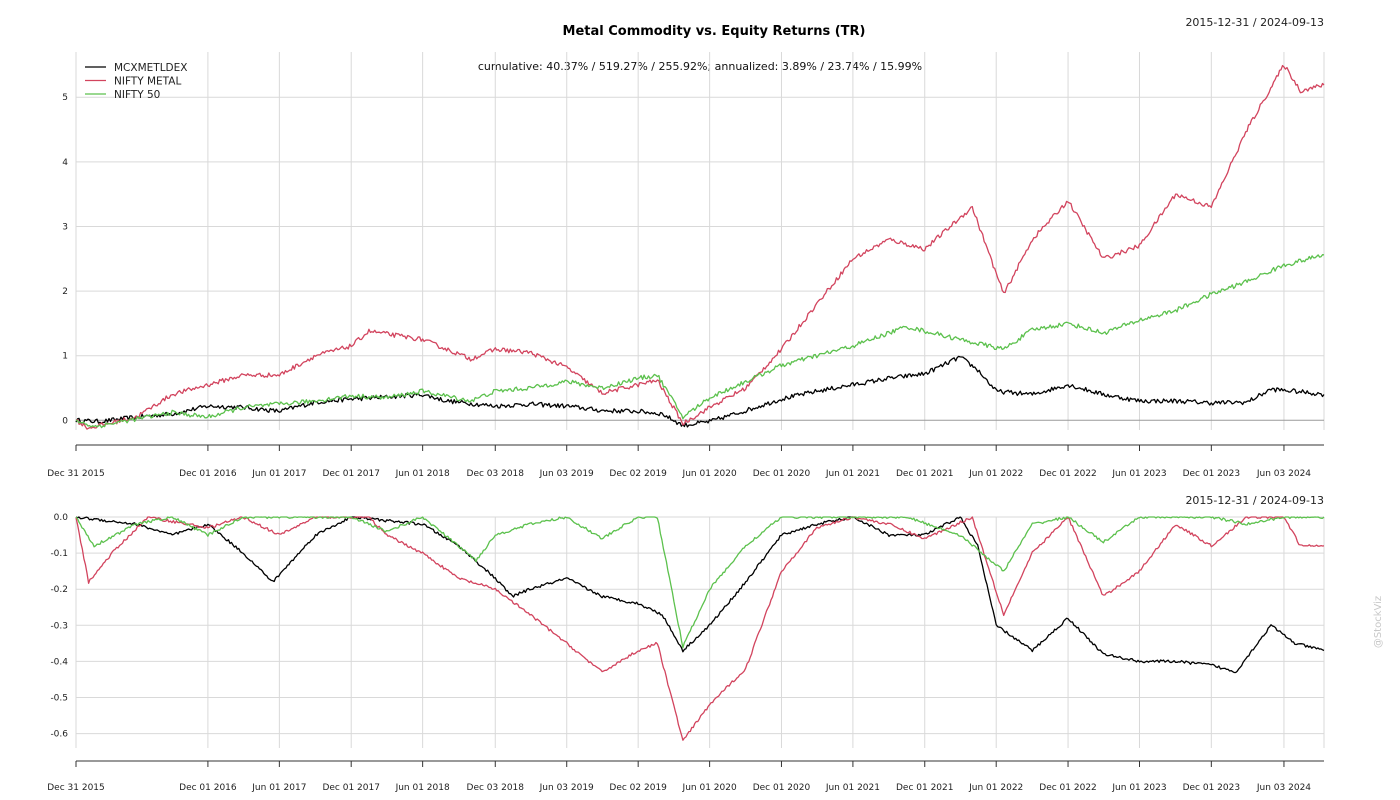 The width and height of the screenshot is (1400, 800). What do you see at coordinates (278, 788) in the screenshot?
I see `bottom-x-tick-label: Jun 01 2017` at bounding box center [278, 788].